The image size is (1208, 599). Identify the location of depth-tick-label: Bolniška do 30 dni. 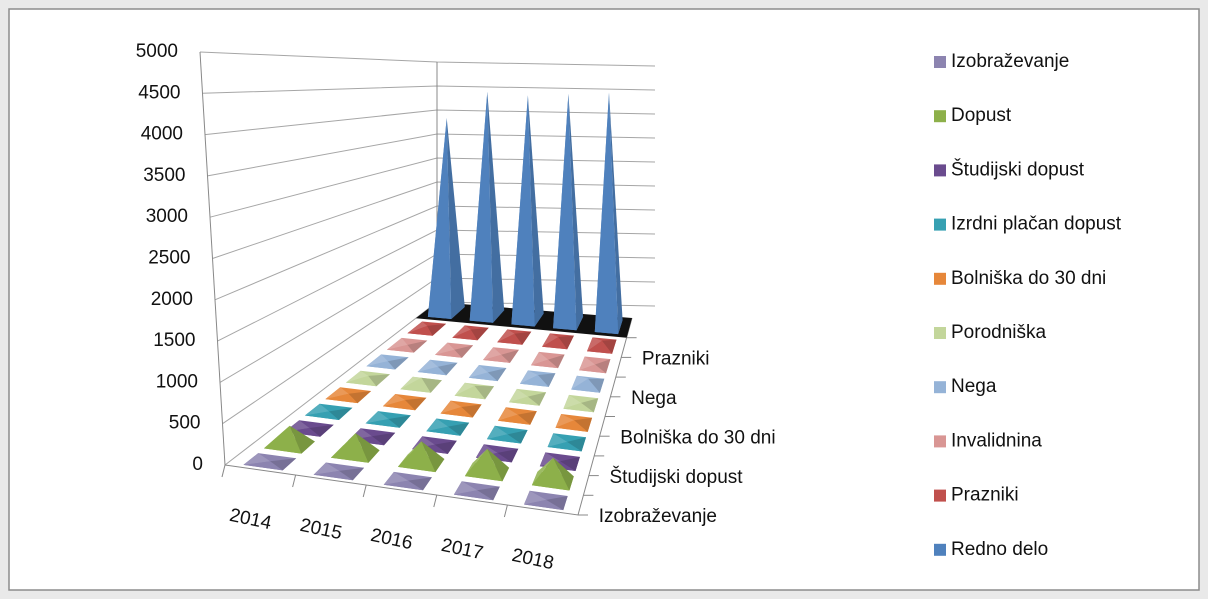
(697, 437).